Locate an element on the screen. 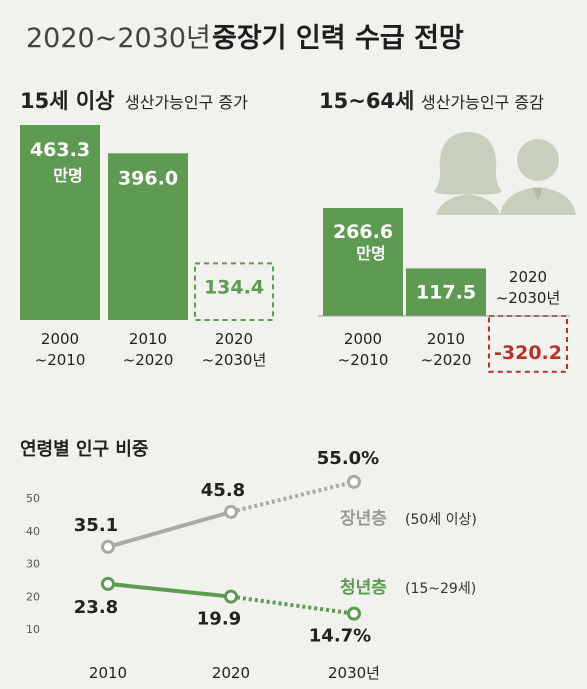 This screenshot has height=689, width=587. chart1-category-label-line: ~2030년 is located at coordinates (234, 360).